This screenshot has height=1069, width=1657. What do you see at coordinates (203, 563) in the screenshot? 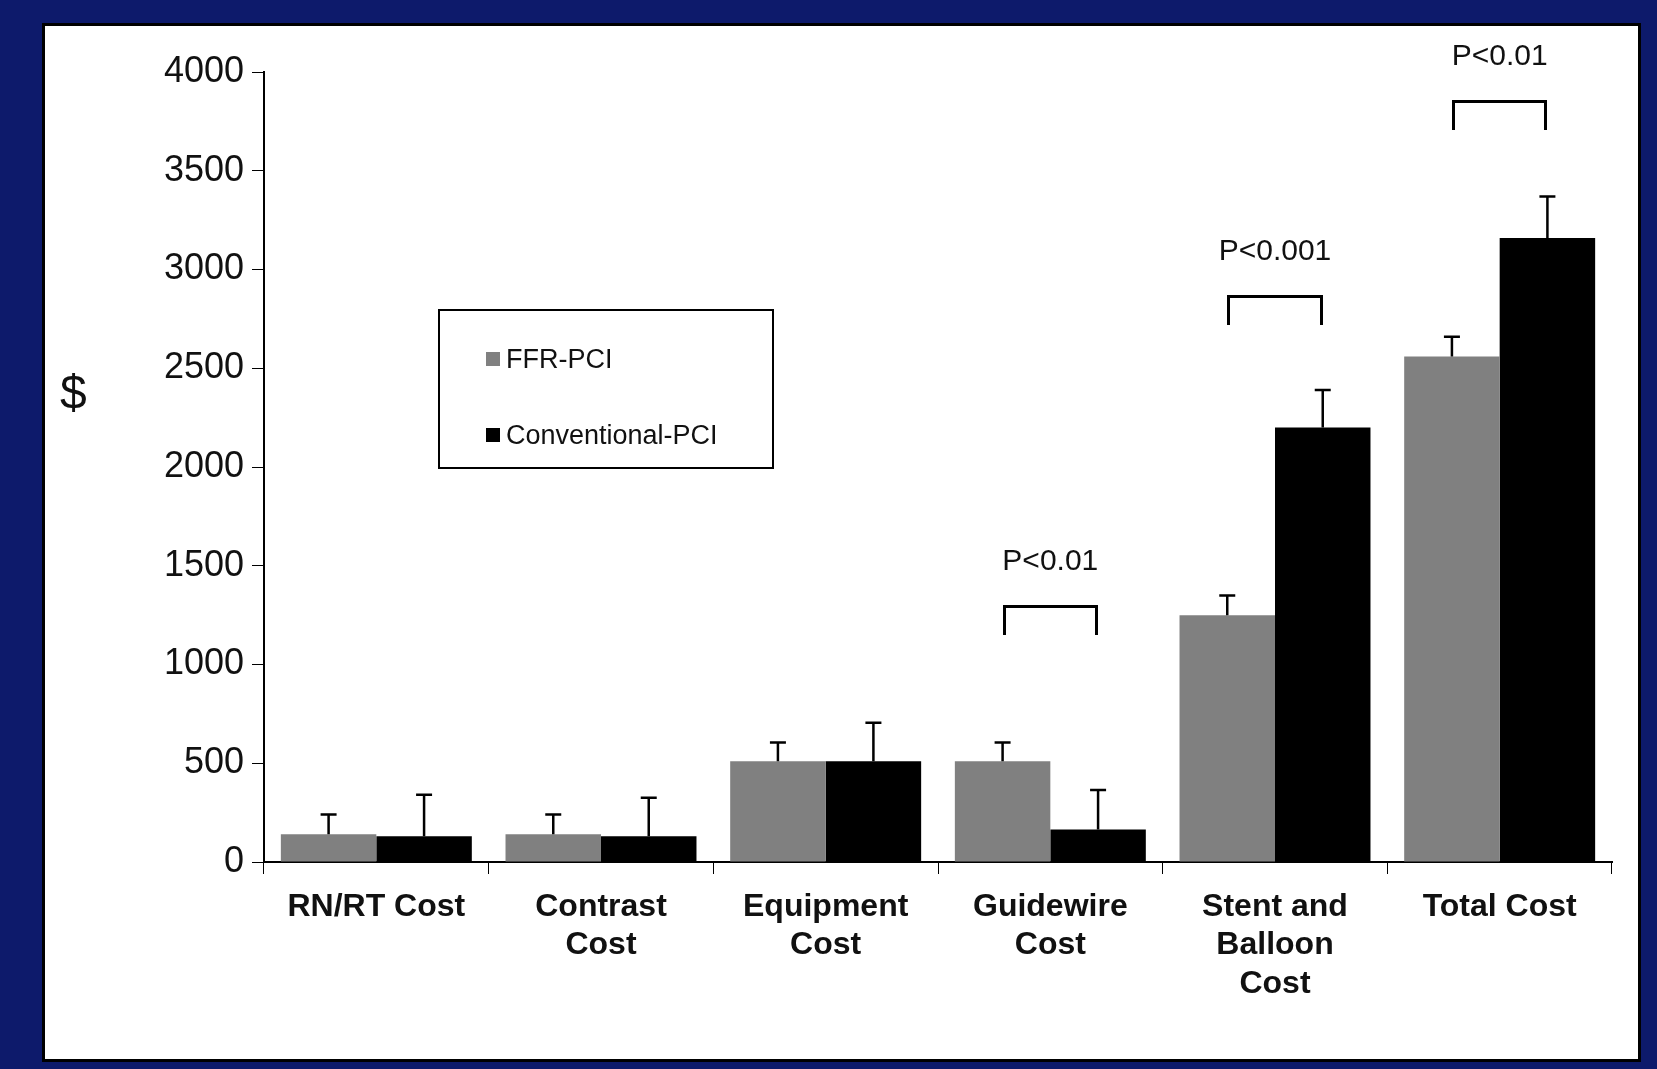
I see `y-tick-label: 1500` at bounding box center [203, 563].